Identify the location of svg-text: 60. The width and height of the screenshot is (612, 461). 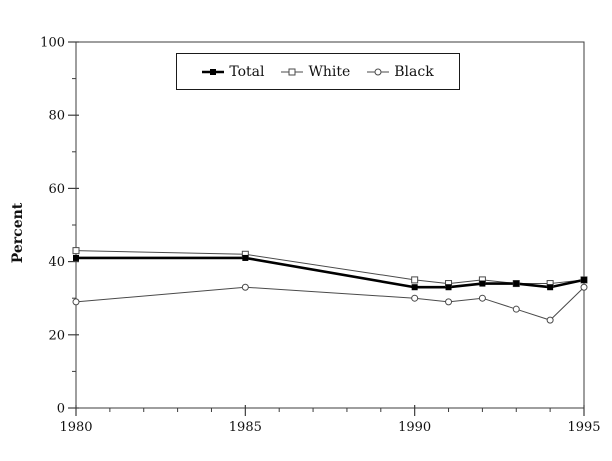
(56, 189).